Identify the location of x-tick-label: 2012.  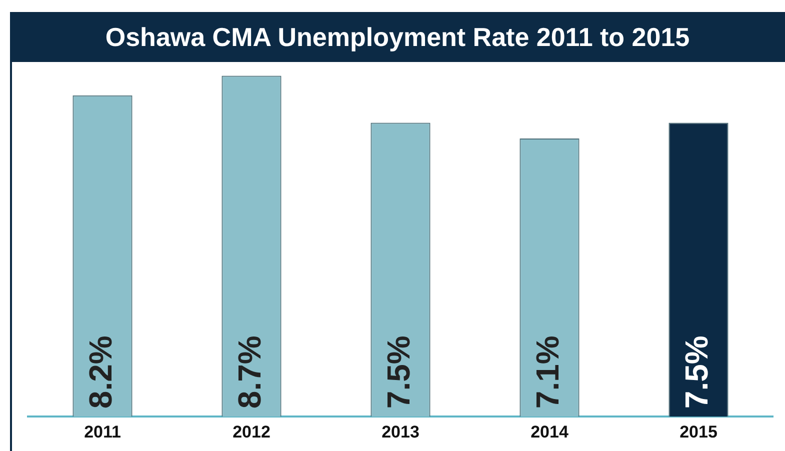
(251, 432).